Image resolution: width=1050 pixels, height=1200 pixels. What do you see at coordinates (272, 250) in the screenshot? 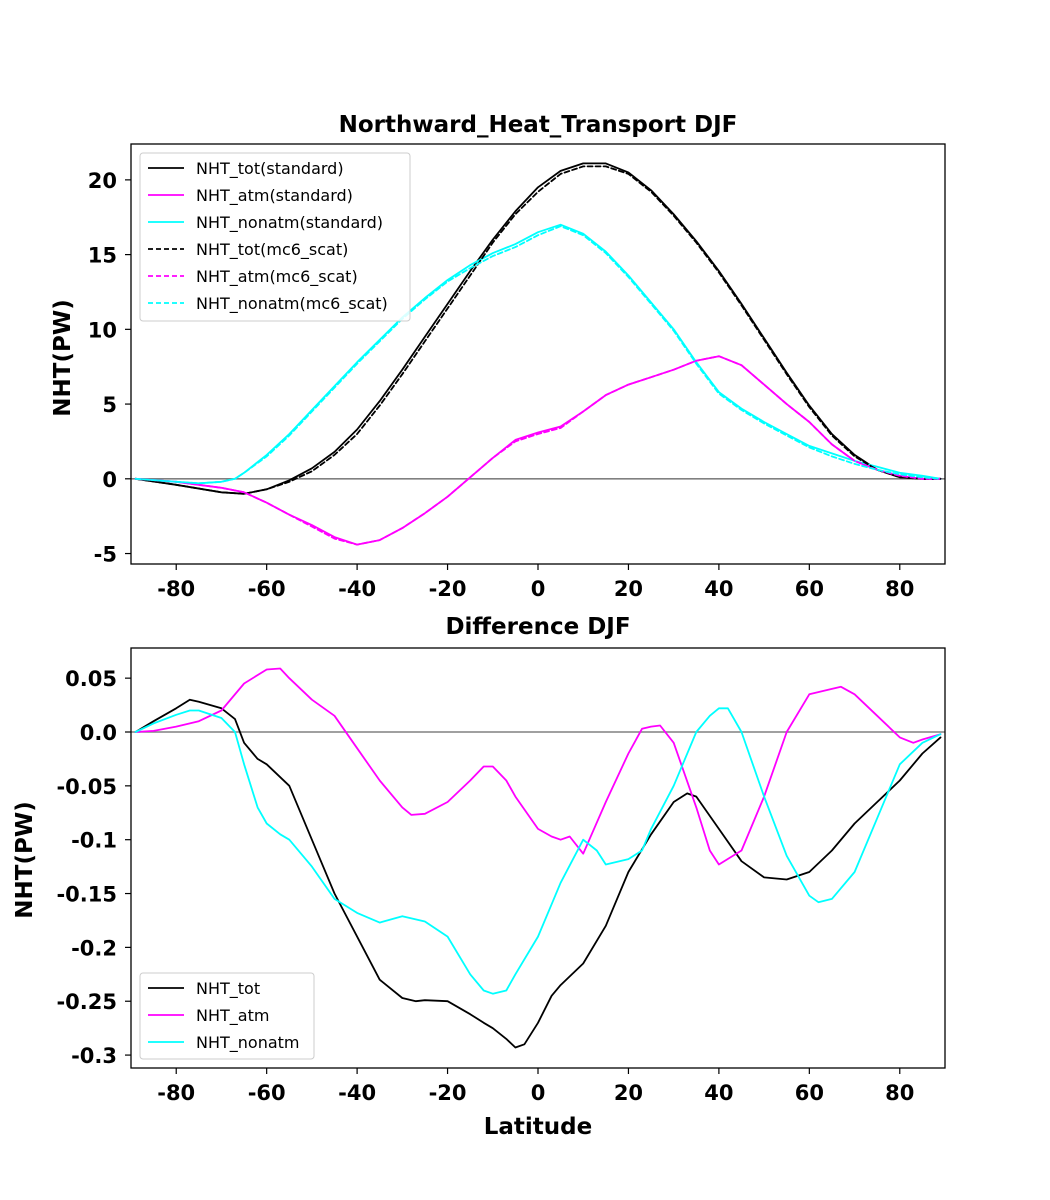
I see `legend-label: NHT_tot(mc6_scat)` at bounding box center [272, 250].